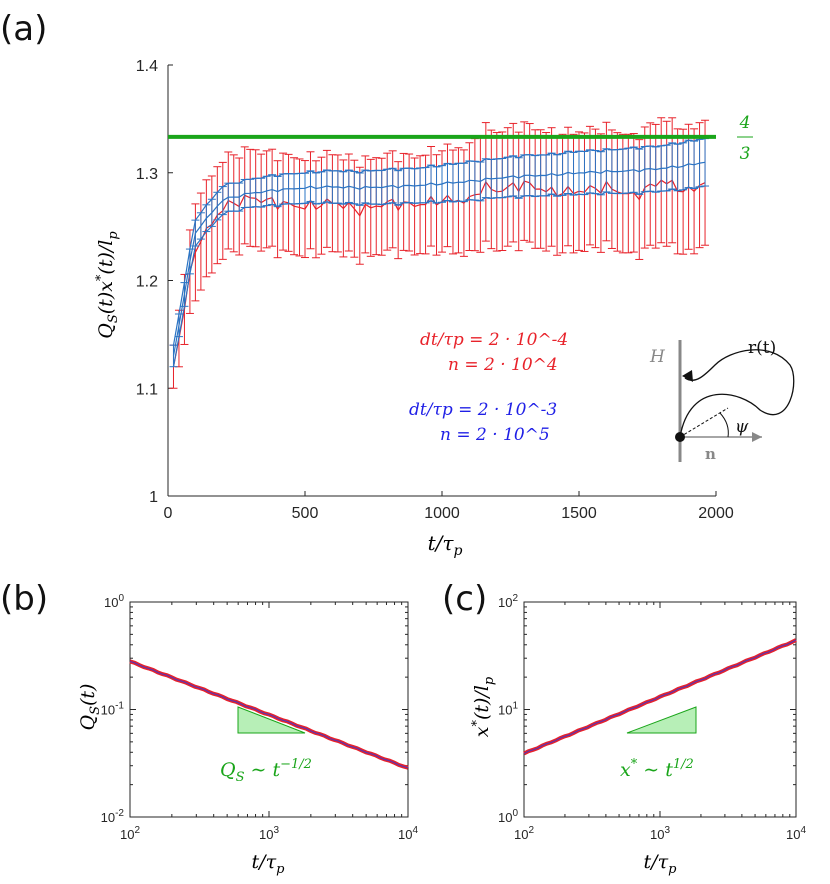  I want to click on inset-dashed-line, so click(704, 422).